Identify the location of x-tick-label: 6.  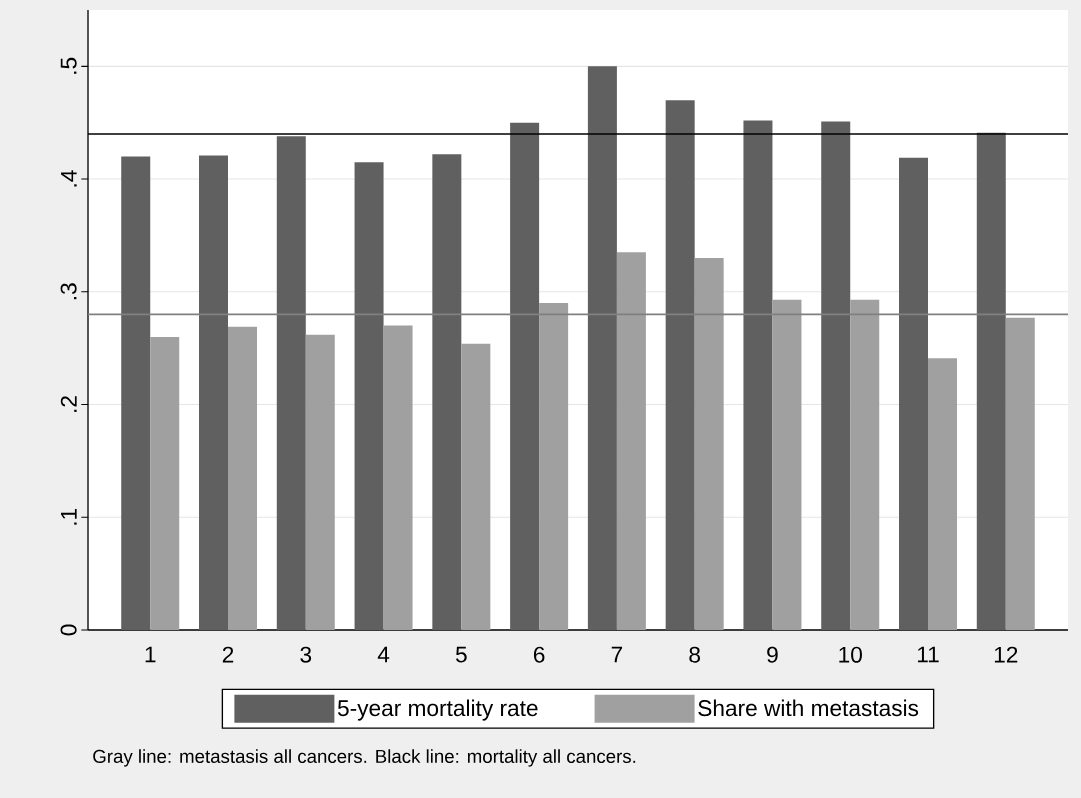
(539, 654).